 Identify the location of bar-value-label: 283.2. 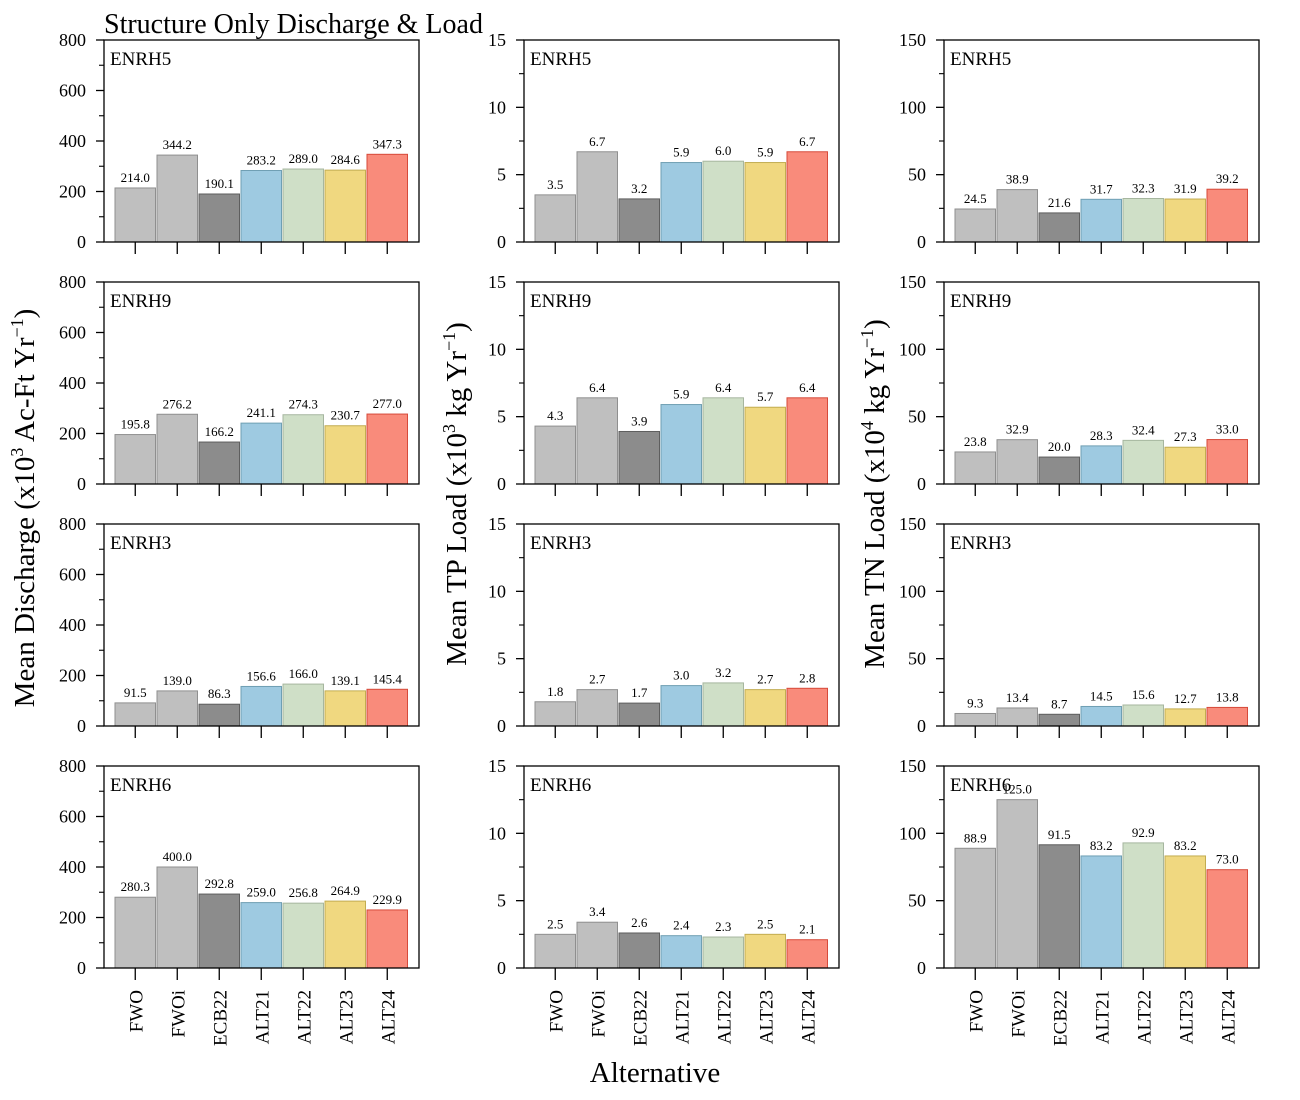
(261, 159).